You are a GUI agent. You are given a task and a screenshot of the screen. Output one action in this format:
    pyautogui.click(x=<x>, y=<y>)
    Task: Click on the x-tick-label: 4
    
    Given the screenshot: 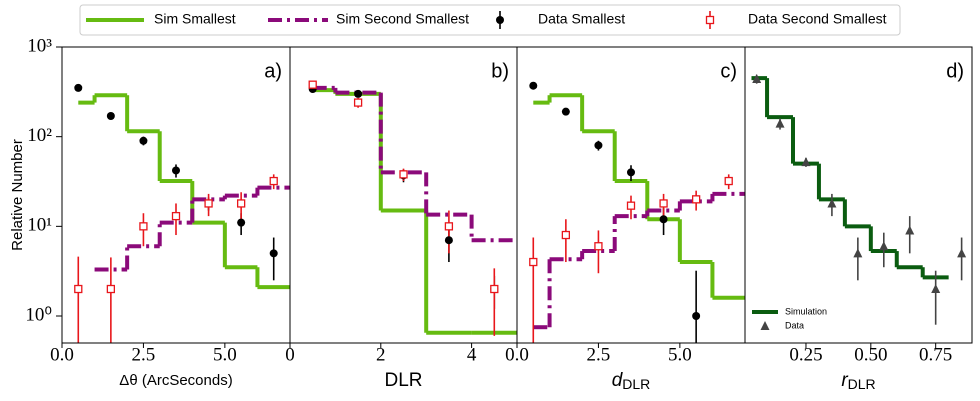 What is the action you would take?
    pyautogui.click(x=472, y=354)
    